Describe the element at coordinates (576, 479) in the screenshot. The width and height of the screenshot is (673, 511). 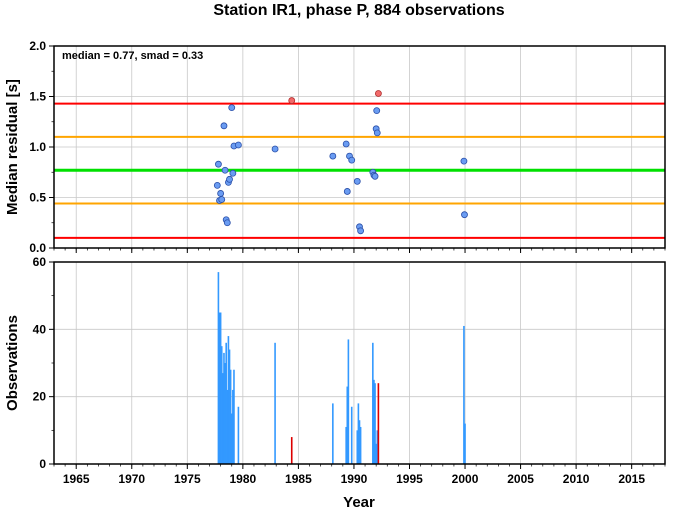
I see `x-tick-label-2010: 2010` at that location.